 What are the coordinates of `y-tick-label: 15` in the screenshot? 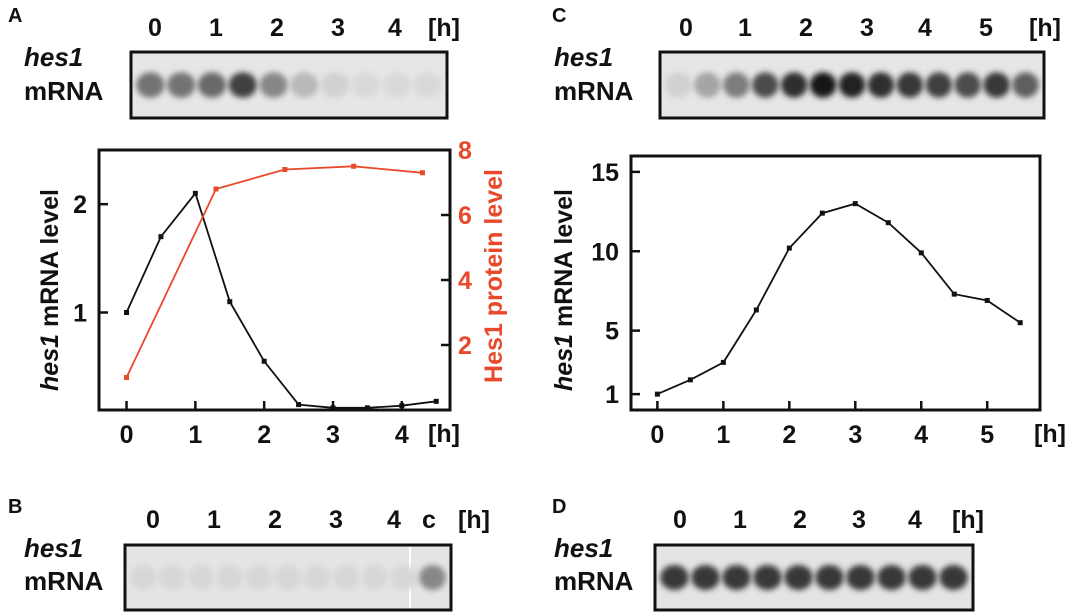 It's located at (605, 173).